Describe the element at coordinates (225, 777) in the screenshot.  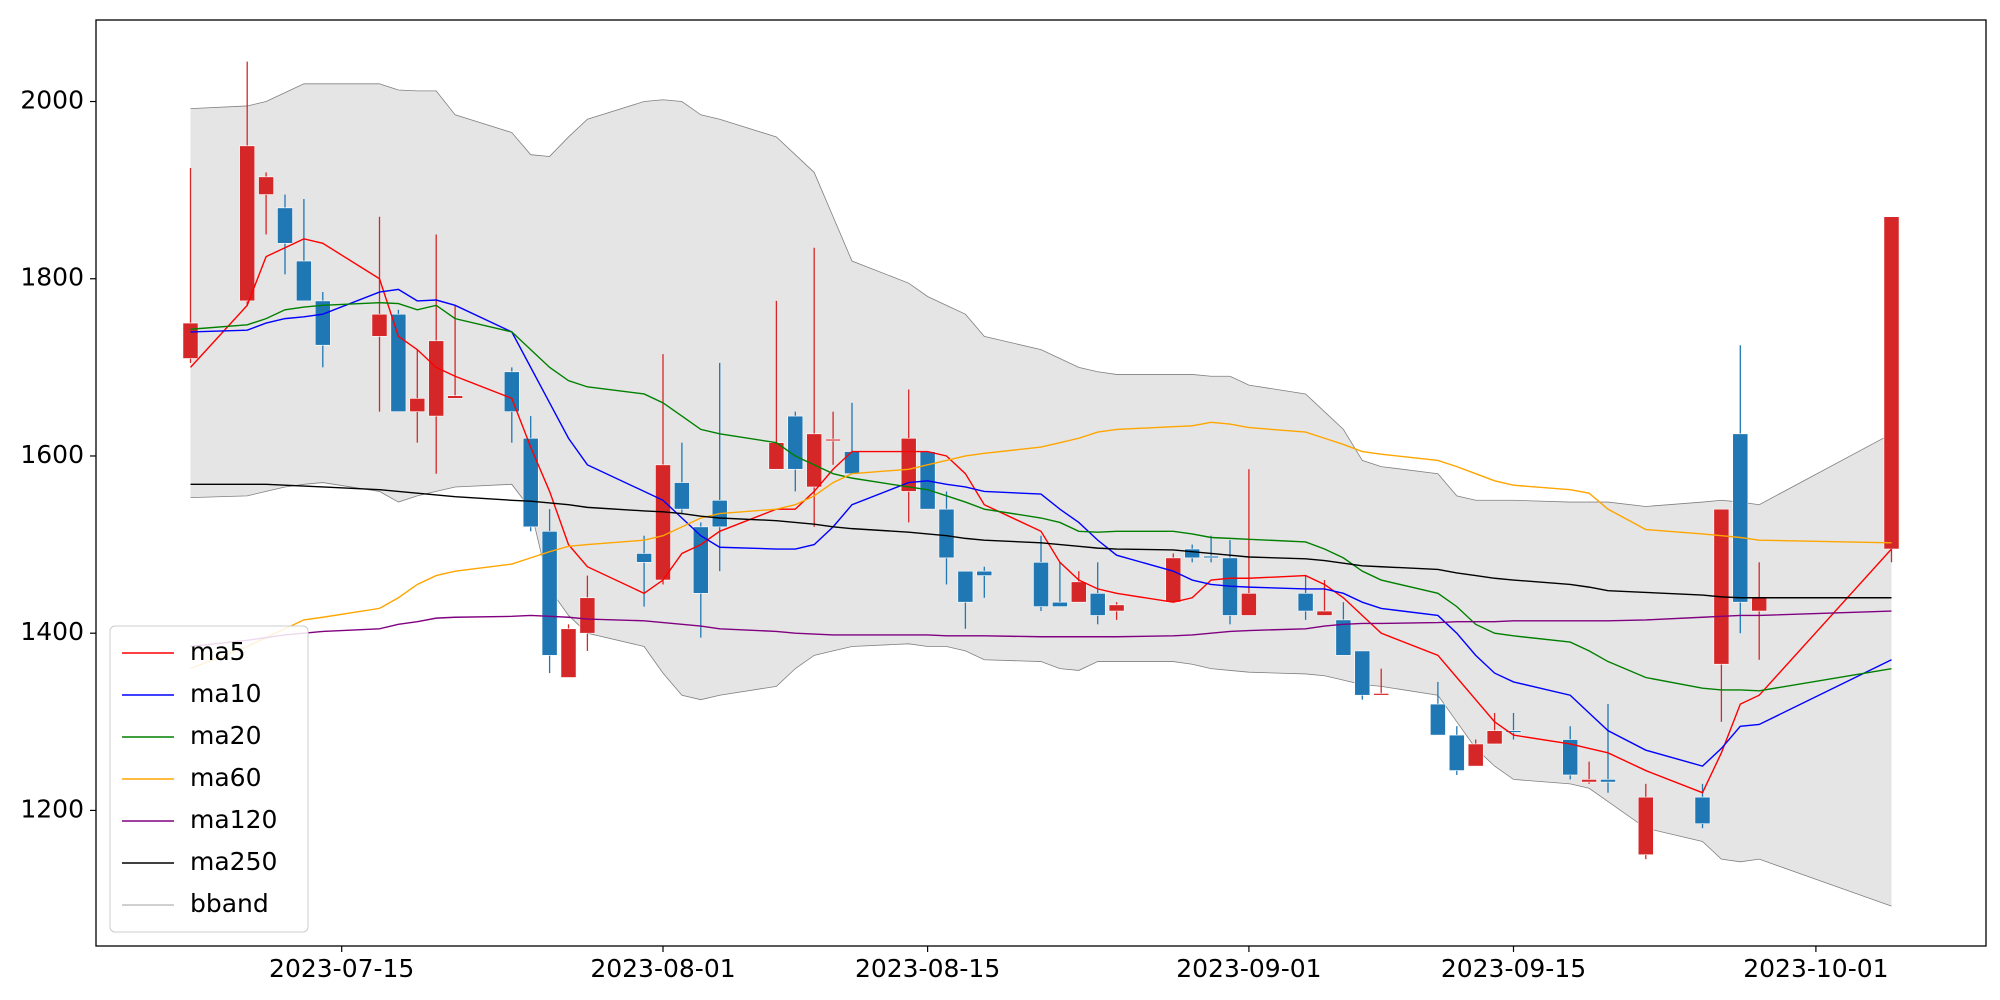
I see `legend-label: ma60` at that location.